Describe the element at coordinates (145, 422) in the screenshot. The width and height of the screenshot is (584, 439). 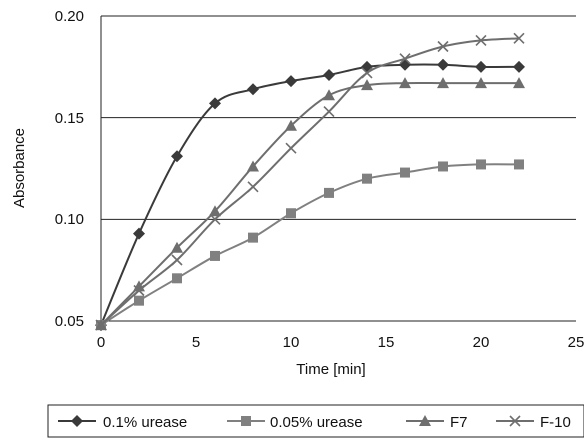
I see `legend-label: 0.1% urease` at that location.